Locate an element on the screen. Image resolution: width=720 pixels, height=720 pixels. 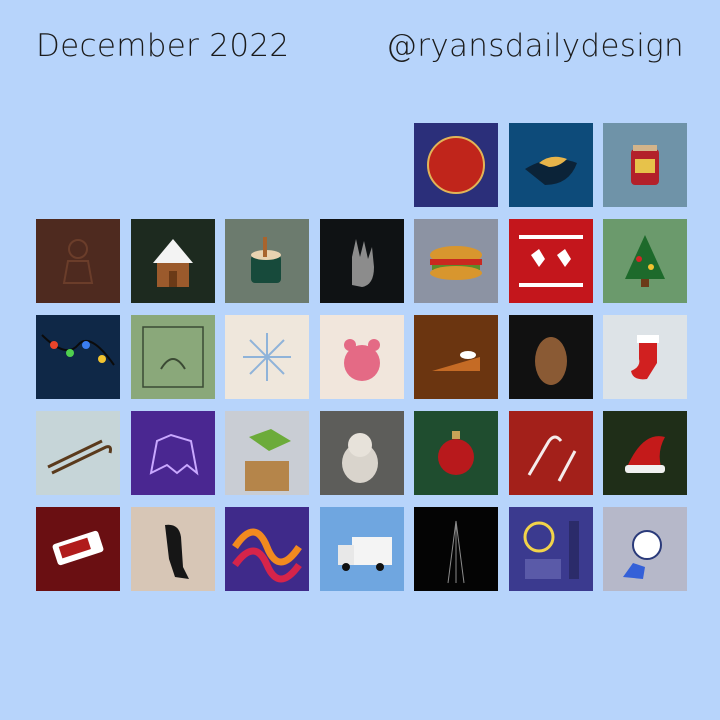
new-year-hand-icon is located at coordinates (642, 554).